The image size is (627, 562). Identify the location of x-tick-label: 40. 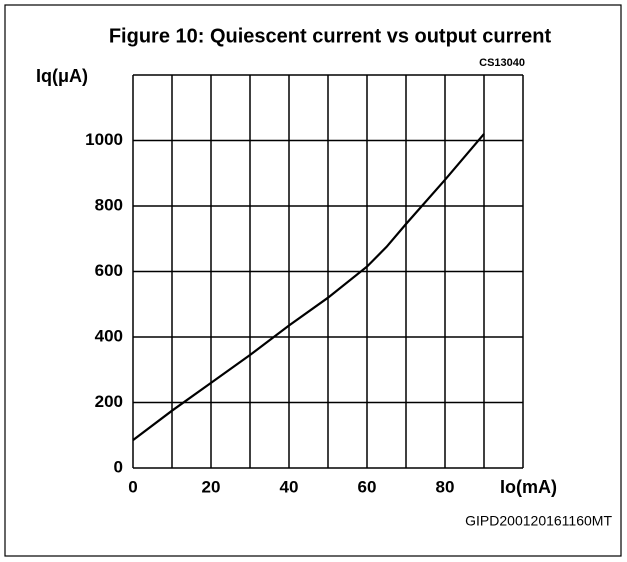
(289, 486).